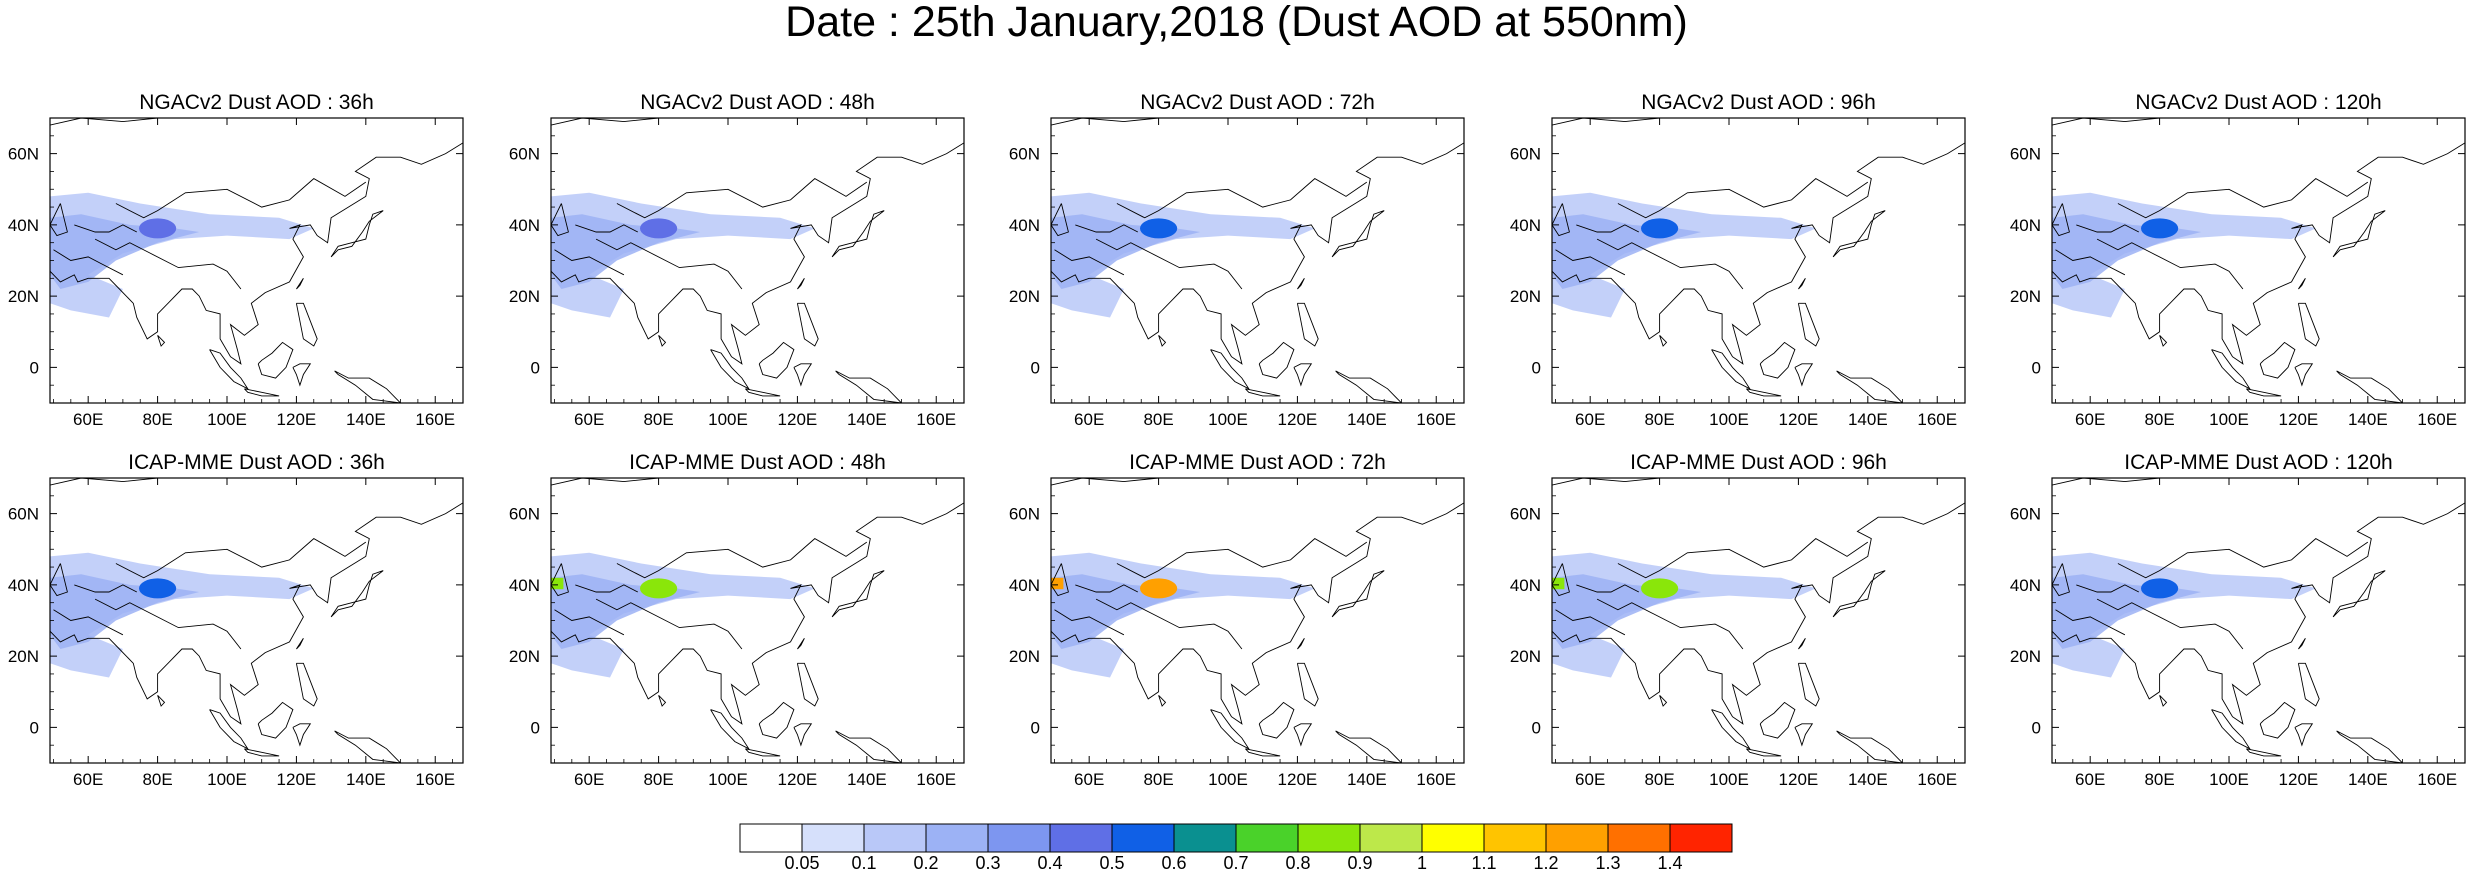 This screenshot has height=874, width=2473. Describe the element at coordinates (256, 102) in the screenshot. I see `panel-title: NGACv2 Dust AOD : 36h` at that location.